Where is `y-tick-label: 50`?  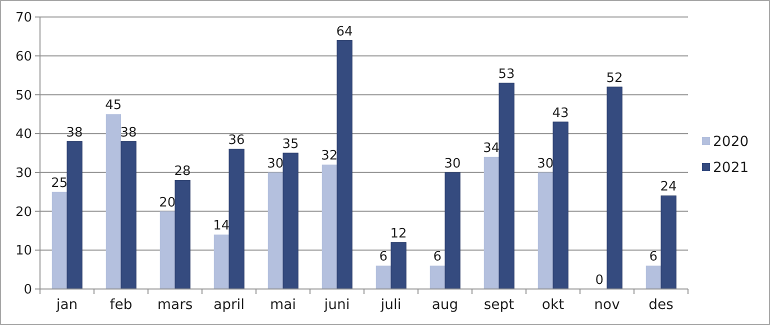
y-tick-label: 50 is located at coordinates (23, 96).